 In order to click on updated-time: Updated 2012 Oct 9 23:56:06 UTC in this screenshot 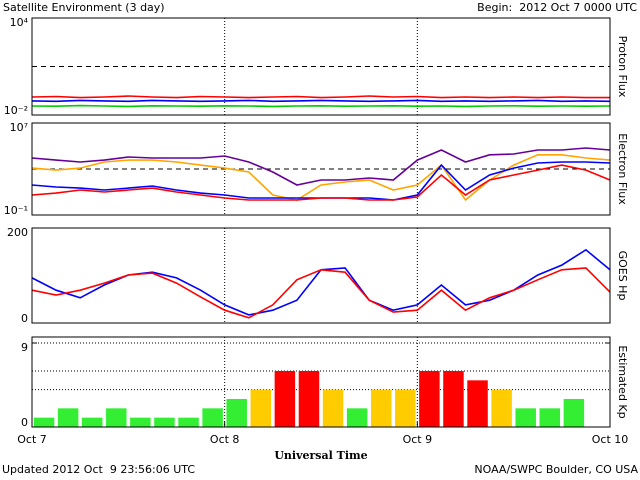, I will do `click(98, 469)`.